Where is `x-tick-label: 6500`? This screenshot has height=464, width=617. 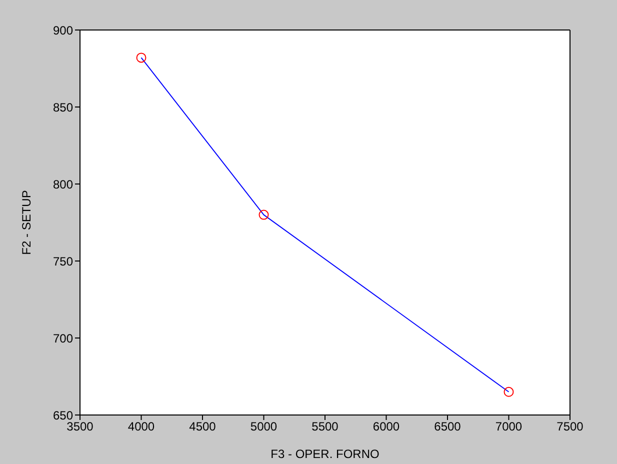
x-tick-label: 6500 is located at coordinates (448, 427).